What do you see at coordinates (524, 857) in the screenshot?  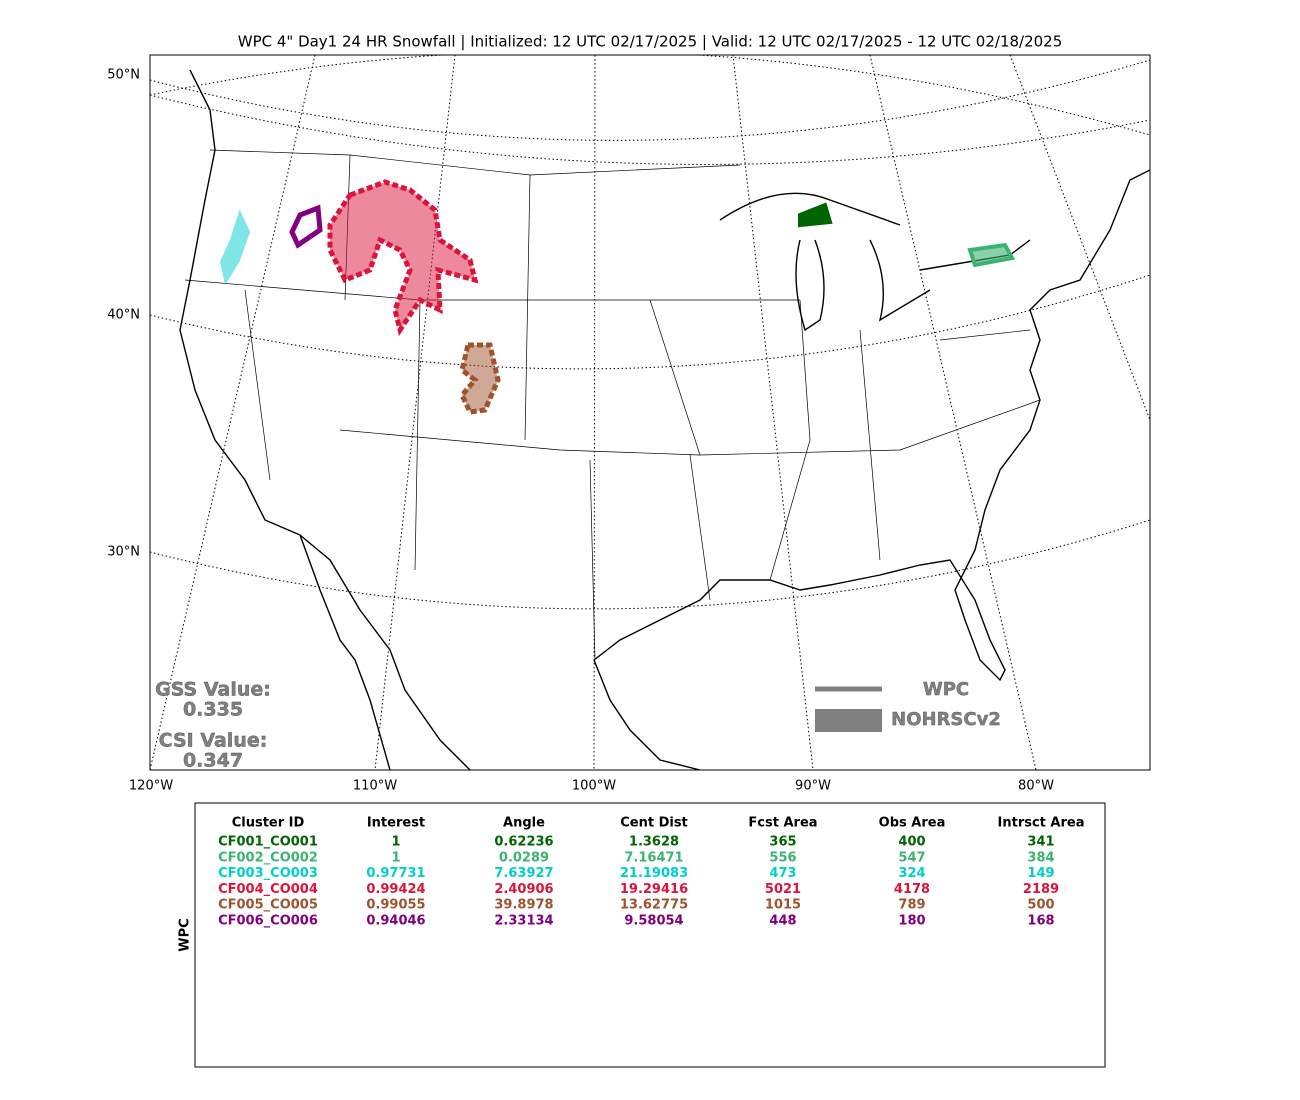 I see `table-cell: 0.0289` at bounding box center [524, 857].